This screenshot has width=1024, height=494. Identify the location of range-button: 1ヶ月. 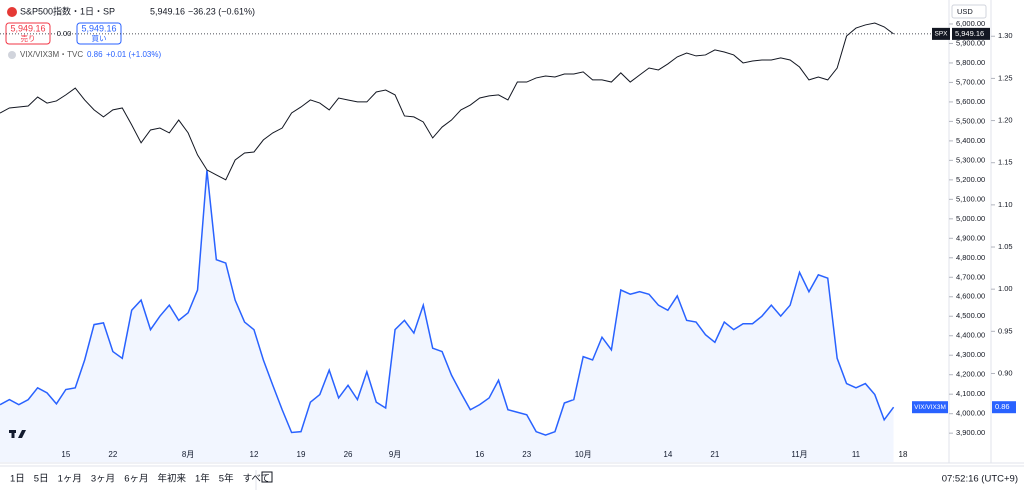
(70, 479).